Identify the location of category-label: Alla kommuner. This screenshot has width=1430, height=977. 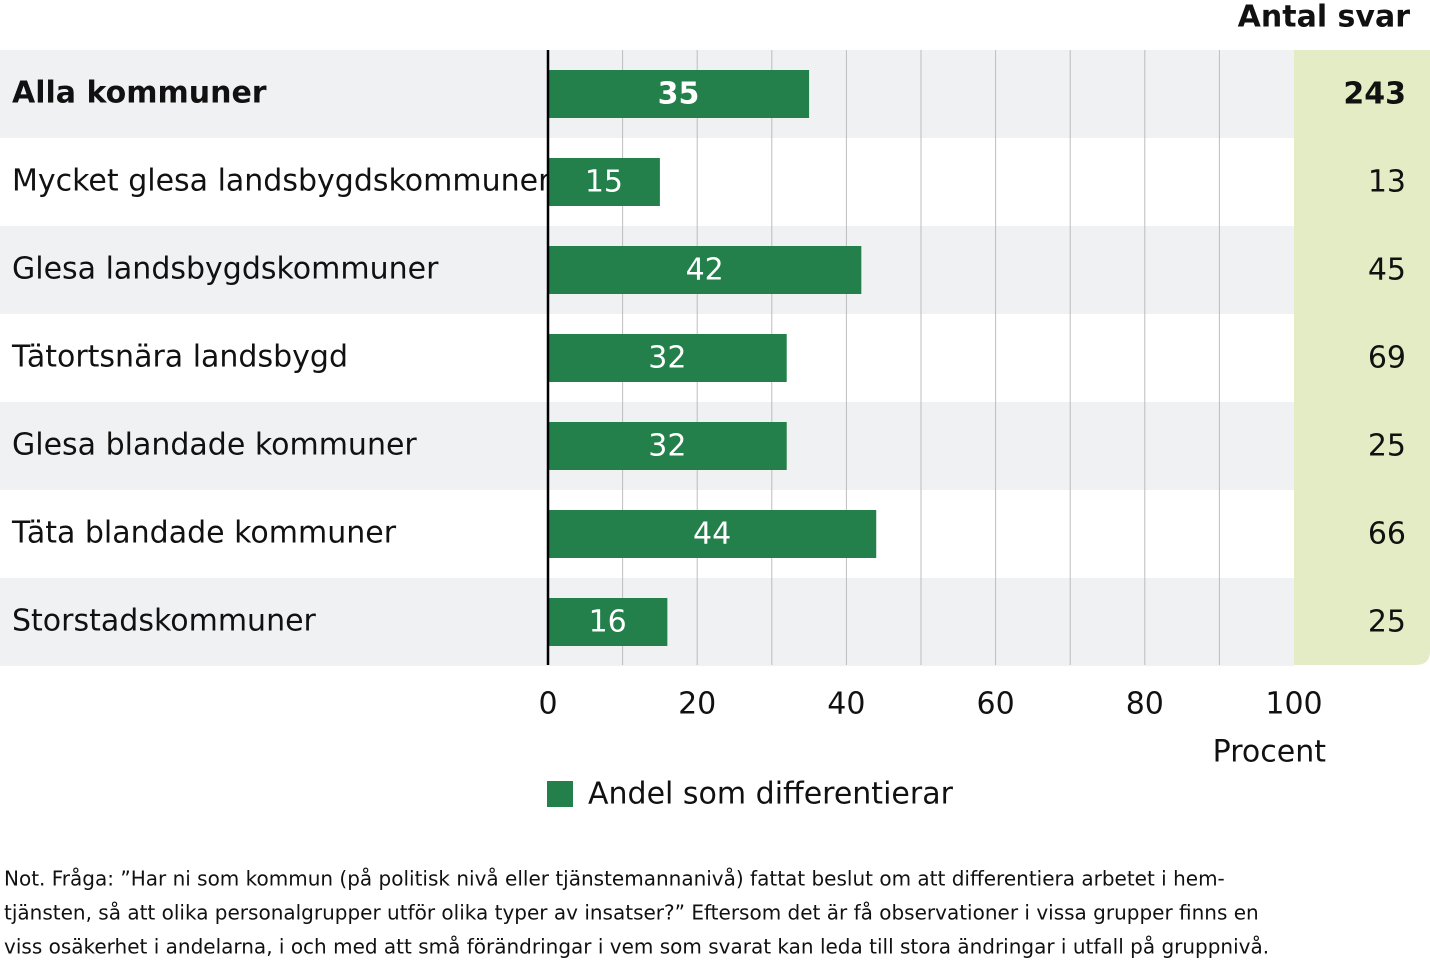
(139, 93).